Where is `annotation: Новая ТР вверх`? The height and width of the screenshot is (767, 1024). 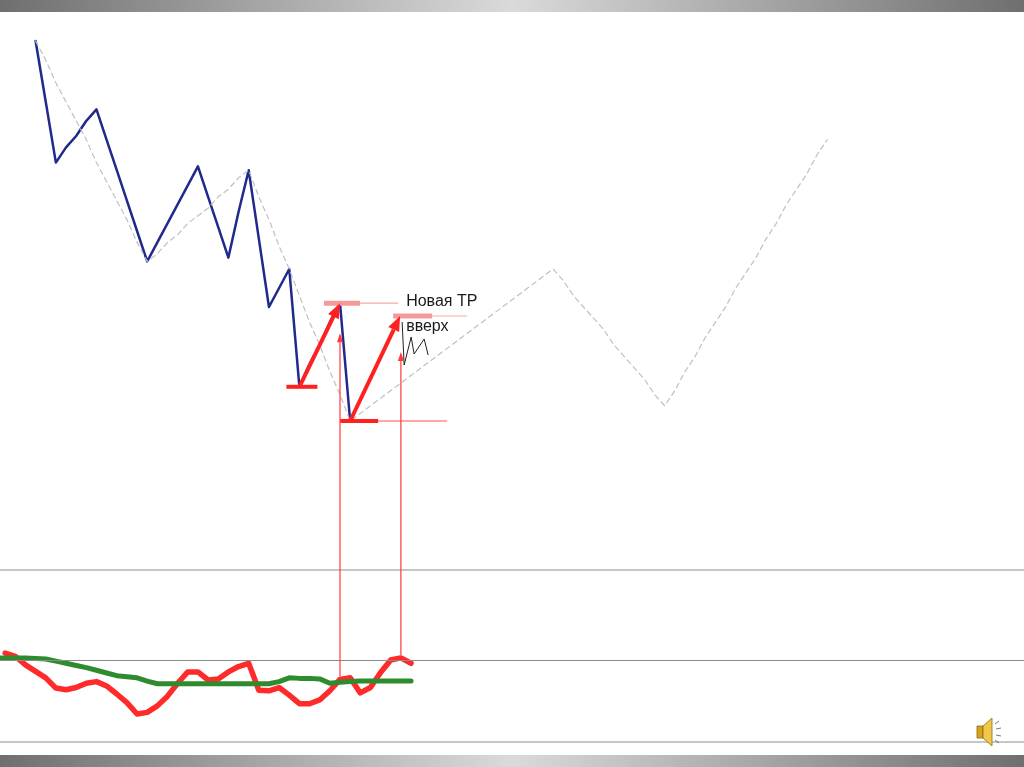 annotation: Новая ТР вверх is located at coordinates (442, 313).